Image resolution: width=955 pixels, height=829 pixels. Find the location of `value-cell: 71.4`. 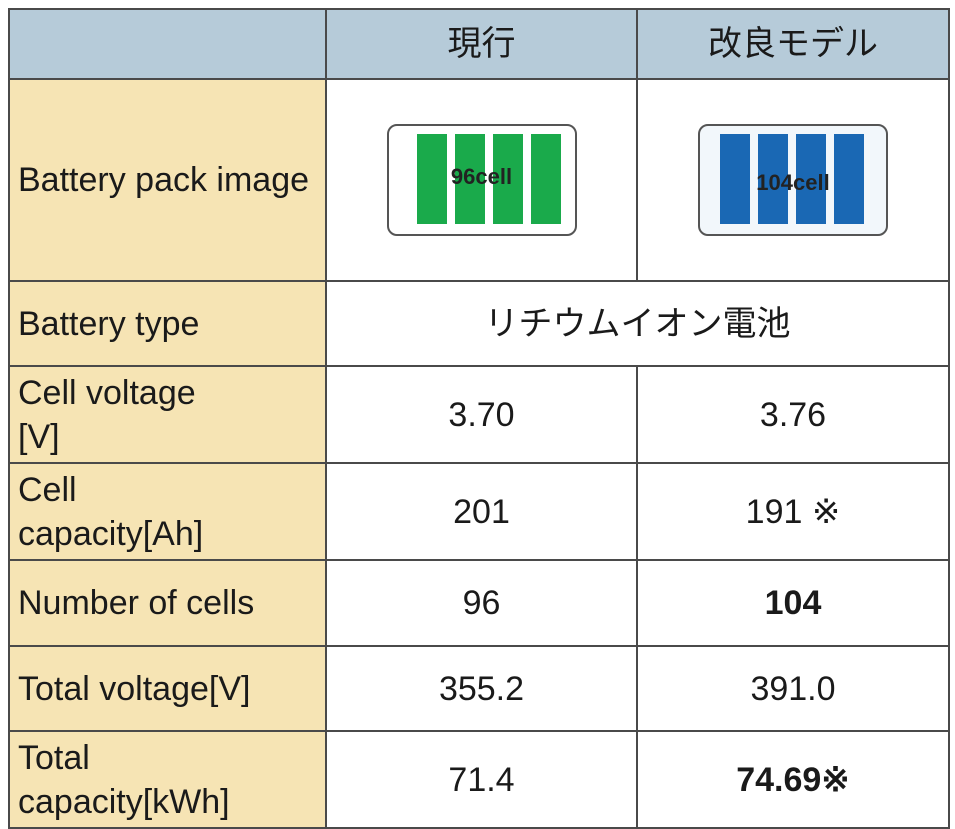

value-cell: 71.4 is located at coordinates (481, 779).